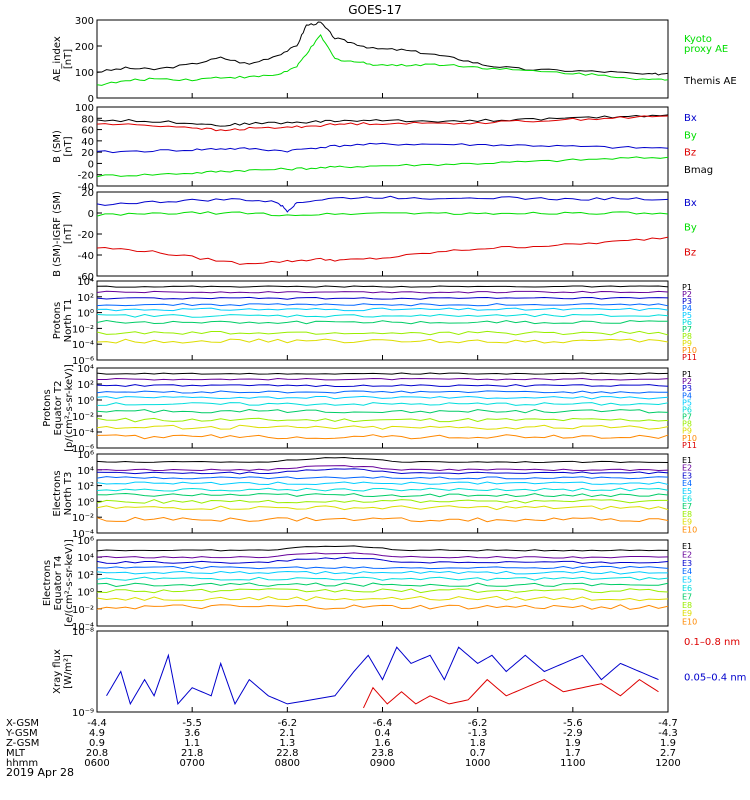 This screenshot has height=800, width=750. I want to click on ylabel-line: [p/(cm²-s-sr-keV)], so click(69, 408).